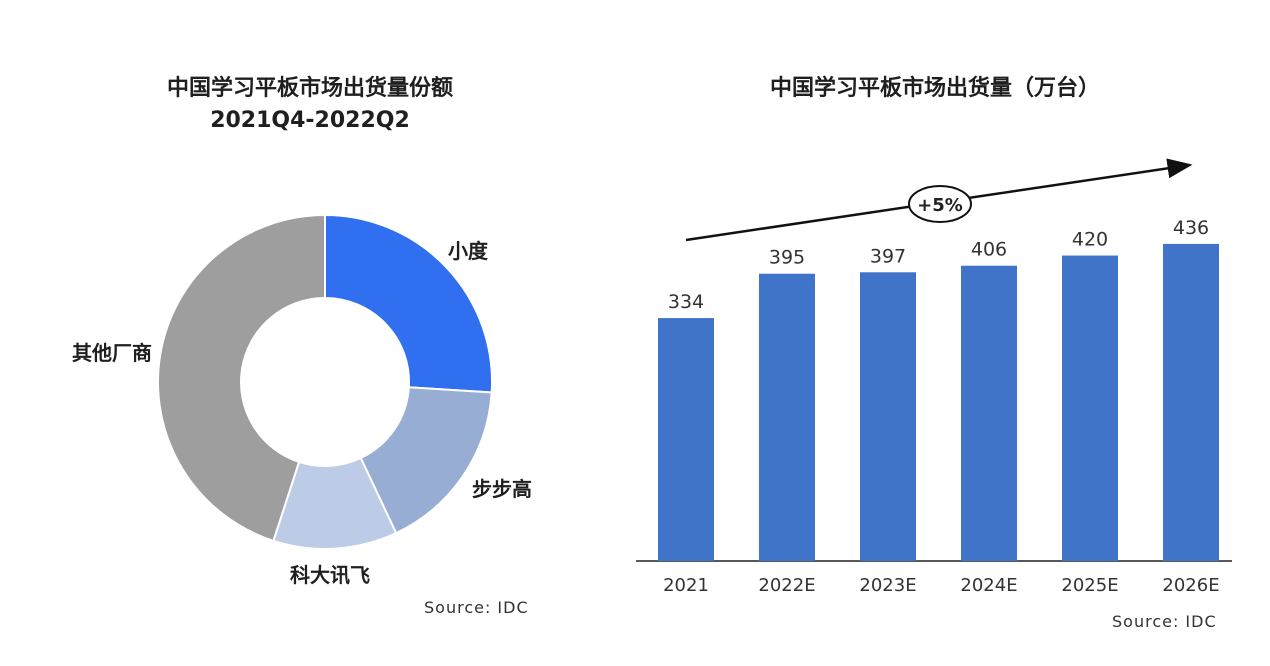 This screenshot has width=1270, height=666. Describe the element at coordinates (112, 353) in the screenshot. I see `donut-label-4: 其他厂商` at that location.